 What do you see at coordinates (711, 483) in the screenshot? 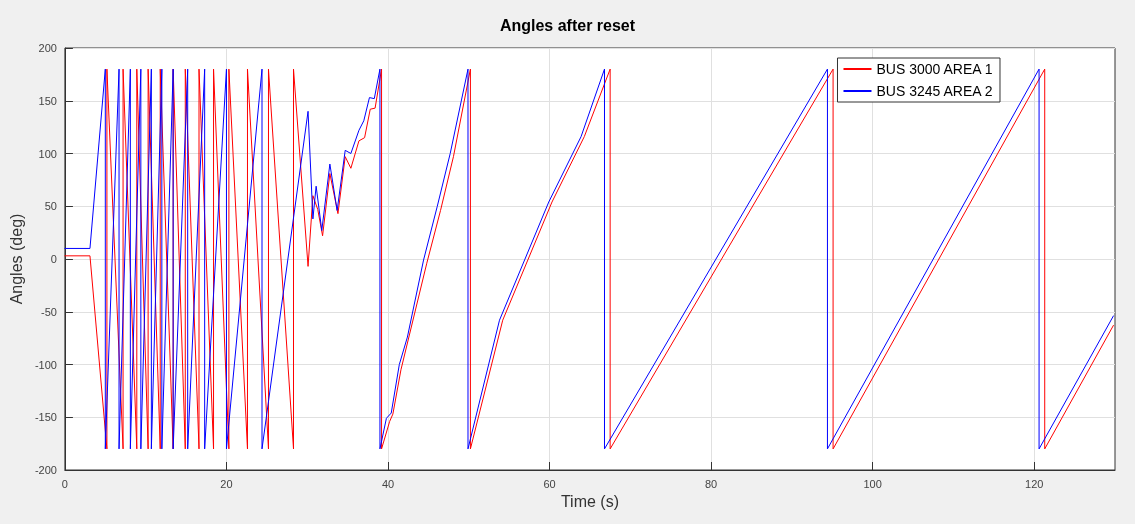
I see `x-tick-label: 80` at bounding box center [711, 483].